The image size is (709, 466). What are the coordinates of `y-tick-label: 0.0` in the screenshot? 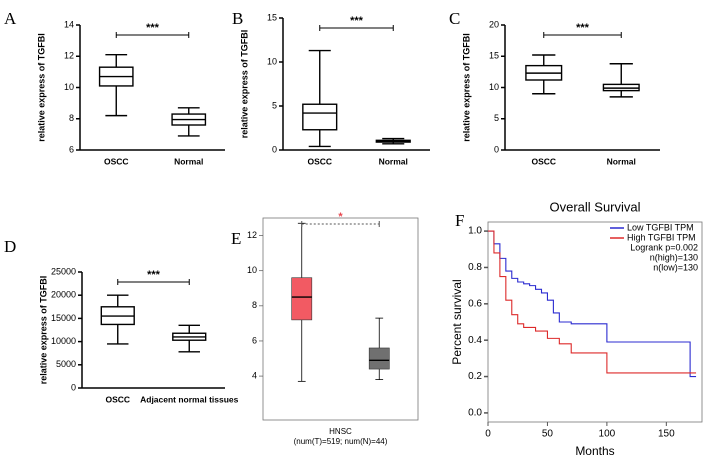 It's located at (475, 413).